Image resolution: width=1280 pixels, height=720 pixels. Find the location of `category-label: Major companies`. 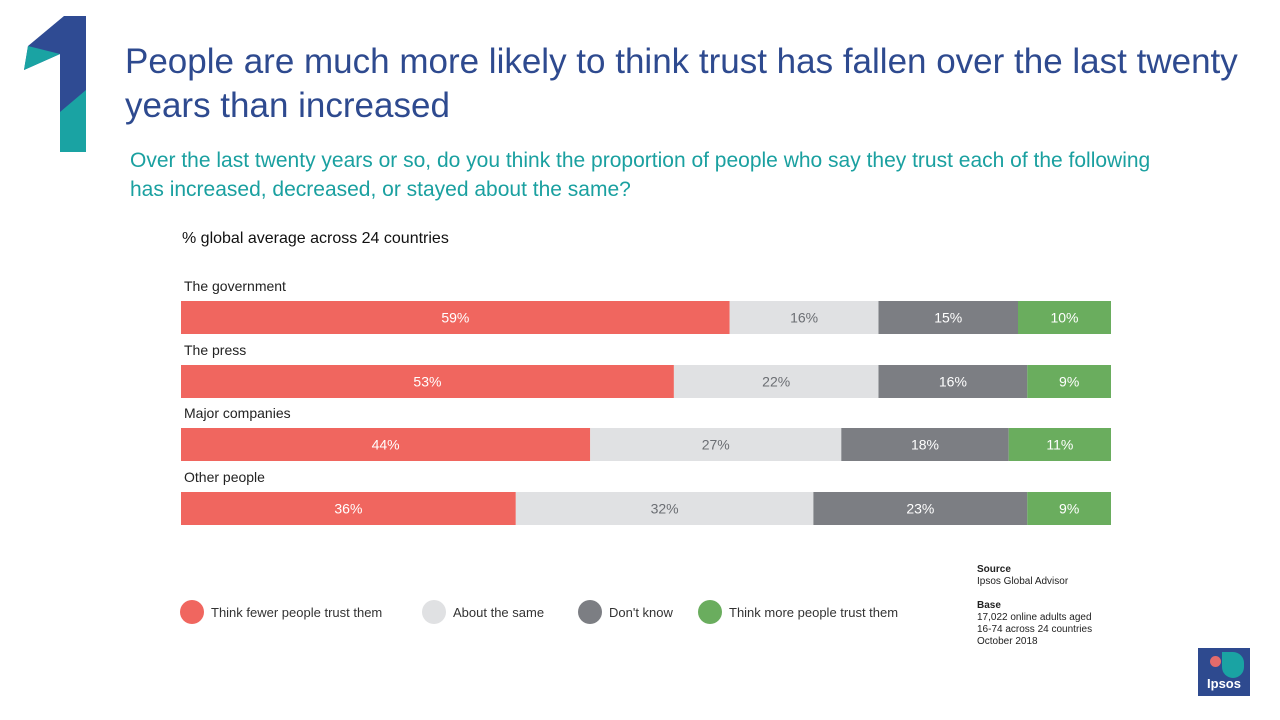

category-label: Major companies is located at coordinates (237, 413).